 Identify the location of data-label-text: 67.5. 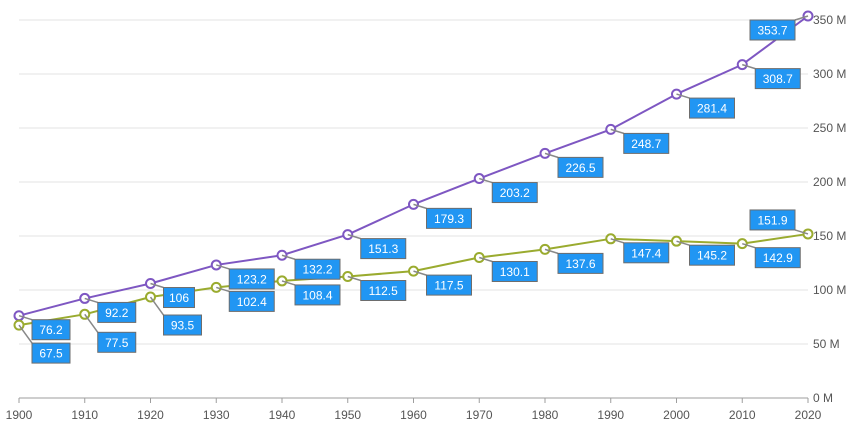
(51, 354).